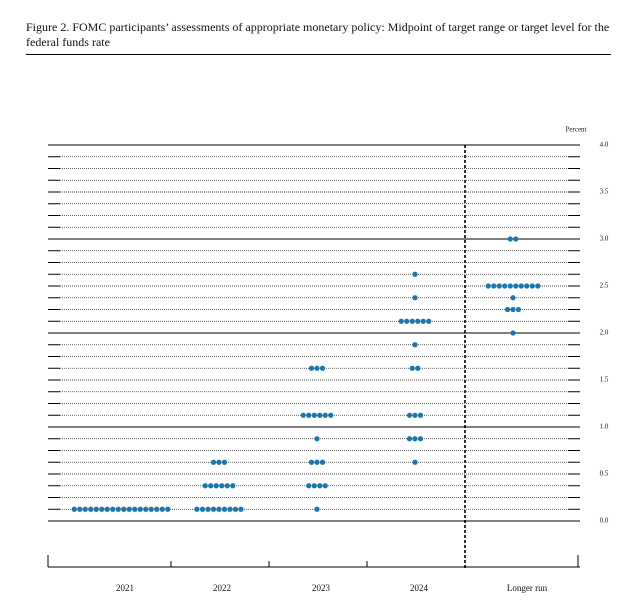 The height and width of the screenshot is (603, 623). I want to click on x-tick-label: 2024, so click(419, 588).